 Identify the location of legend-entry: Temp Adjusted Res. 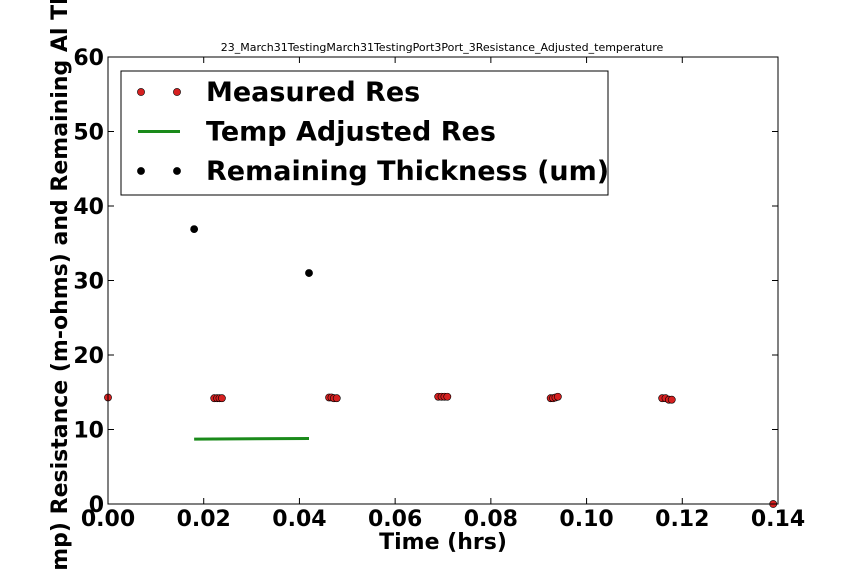
(317, 132).